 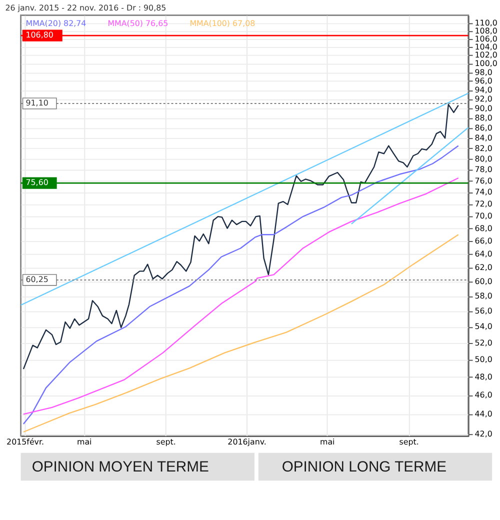 What do you see at coordinates (40, 35) in the screenshot?
I see `ref-line-label: 106,80` at bounding box center [40, 35].